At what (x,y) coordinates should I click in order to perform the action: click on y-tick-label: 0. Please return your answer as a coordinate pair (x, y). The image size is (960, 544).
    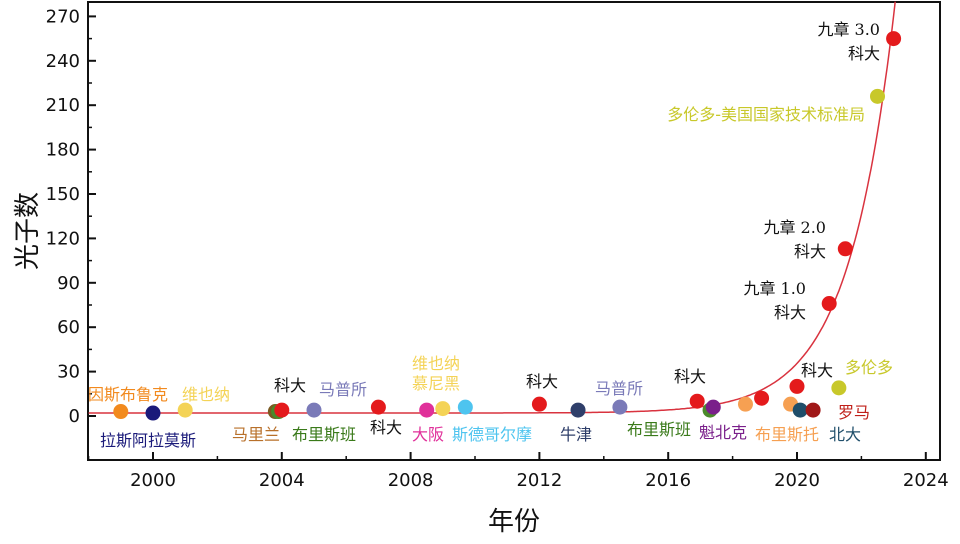
    Looking at the image, I should click on (74, 416).